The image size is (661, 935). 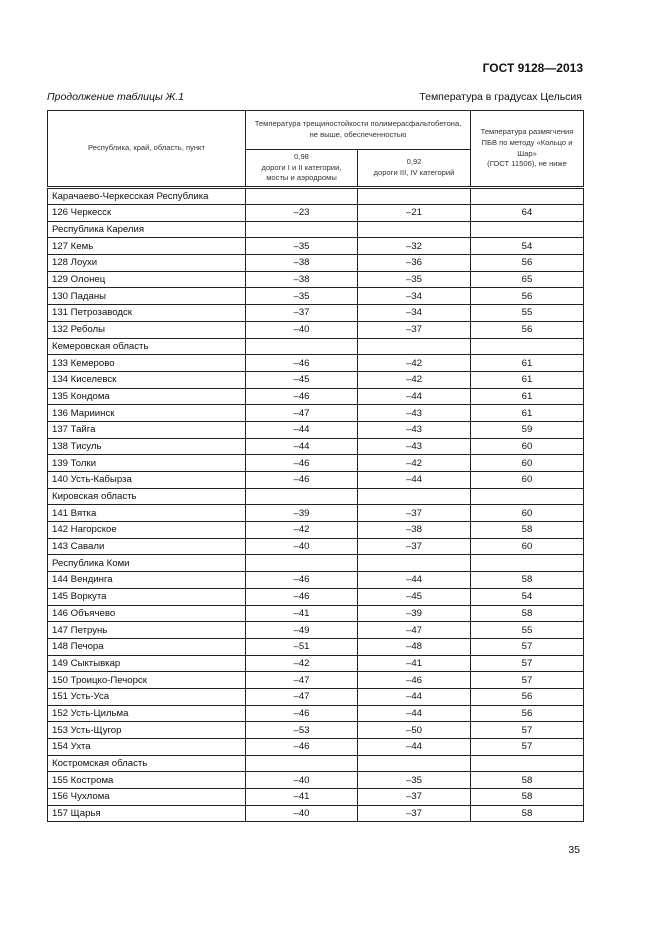 What do you see at coordinates (414, 630) in the screenshot?
I see `temp-092-cell: –47` at bounding box center [414, 630].